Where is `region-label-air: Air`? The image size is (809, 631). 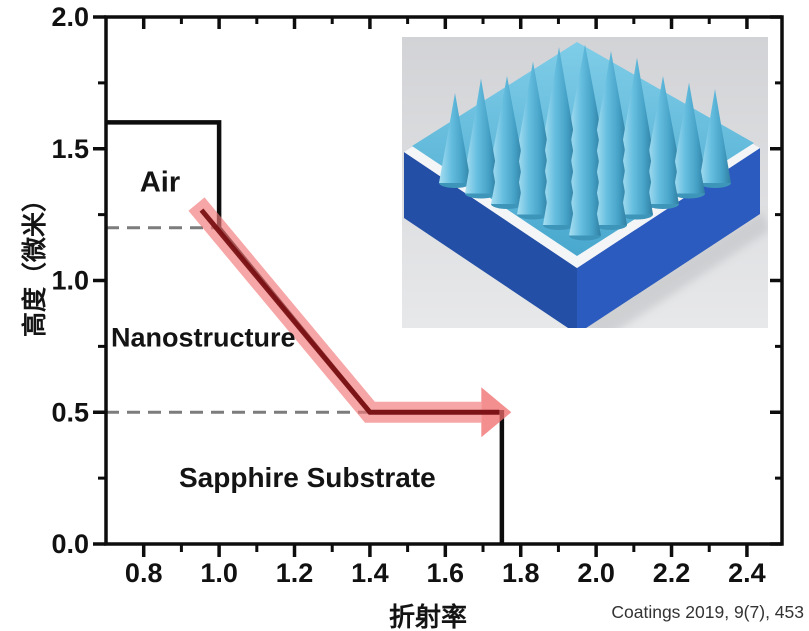
region-label-air: Air is located at coordinates (160, 182).